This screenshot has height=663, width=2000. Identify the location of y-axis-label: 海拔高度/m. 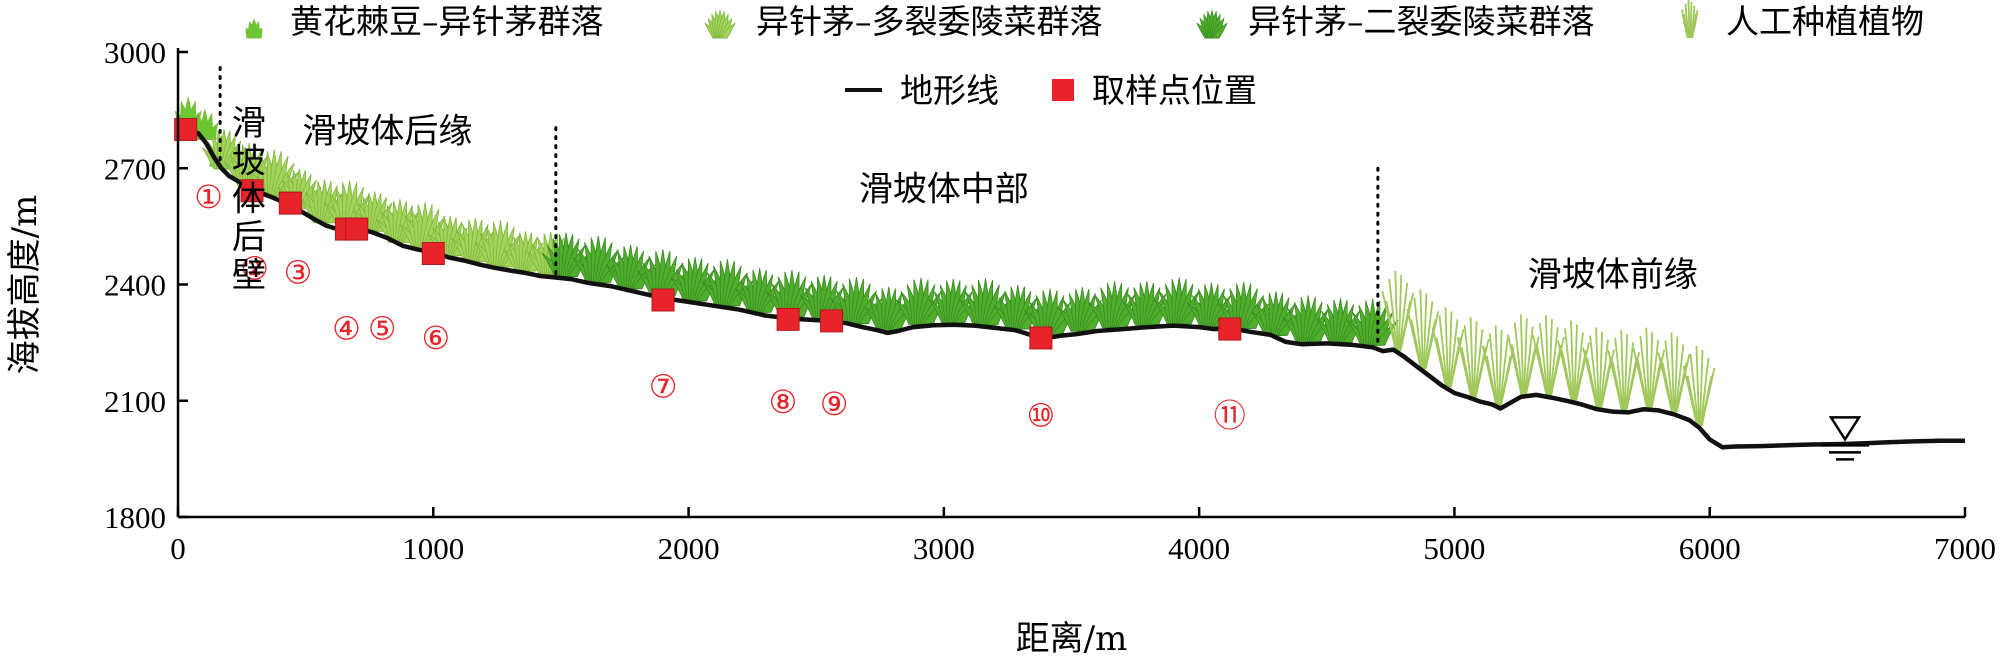
(25, 285).